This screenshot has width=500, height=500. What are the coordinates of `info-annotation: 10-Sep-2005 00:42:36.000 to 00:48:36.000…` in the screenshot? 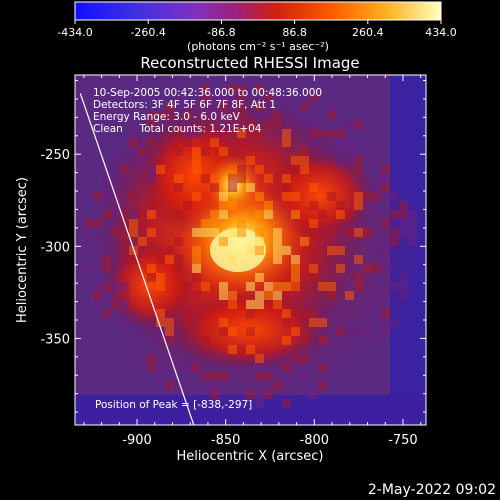 It's located at (207, 111).